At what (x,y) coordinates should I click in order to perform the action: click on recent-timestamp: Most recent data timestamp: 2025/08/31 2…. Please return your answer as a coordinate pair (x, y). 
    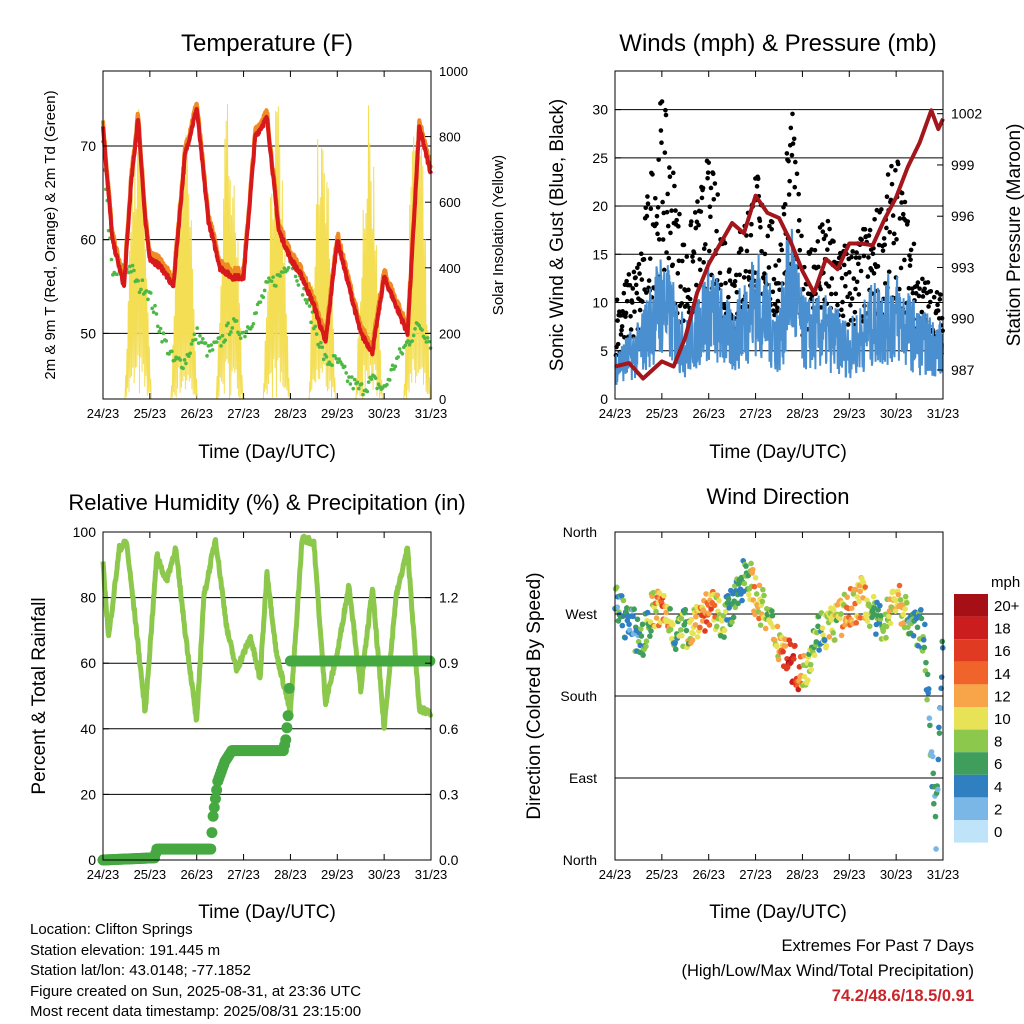
    Looking at the image, I should click on (196, 1011).